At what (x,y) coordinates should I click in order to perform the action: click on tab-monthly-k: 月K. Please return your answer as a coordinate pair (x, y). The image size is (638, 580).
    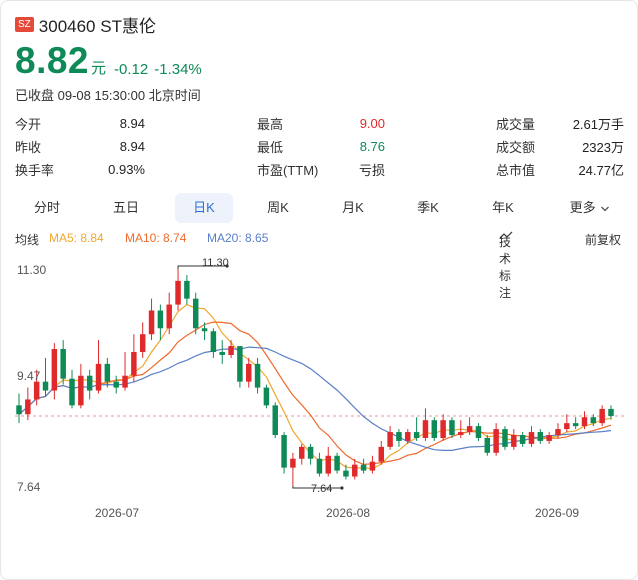
    Looking at the image, I should click on (353, 207).